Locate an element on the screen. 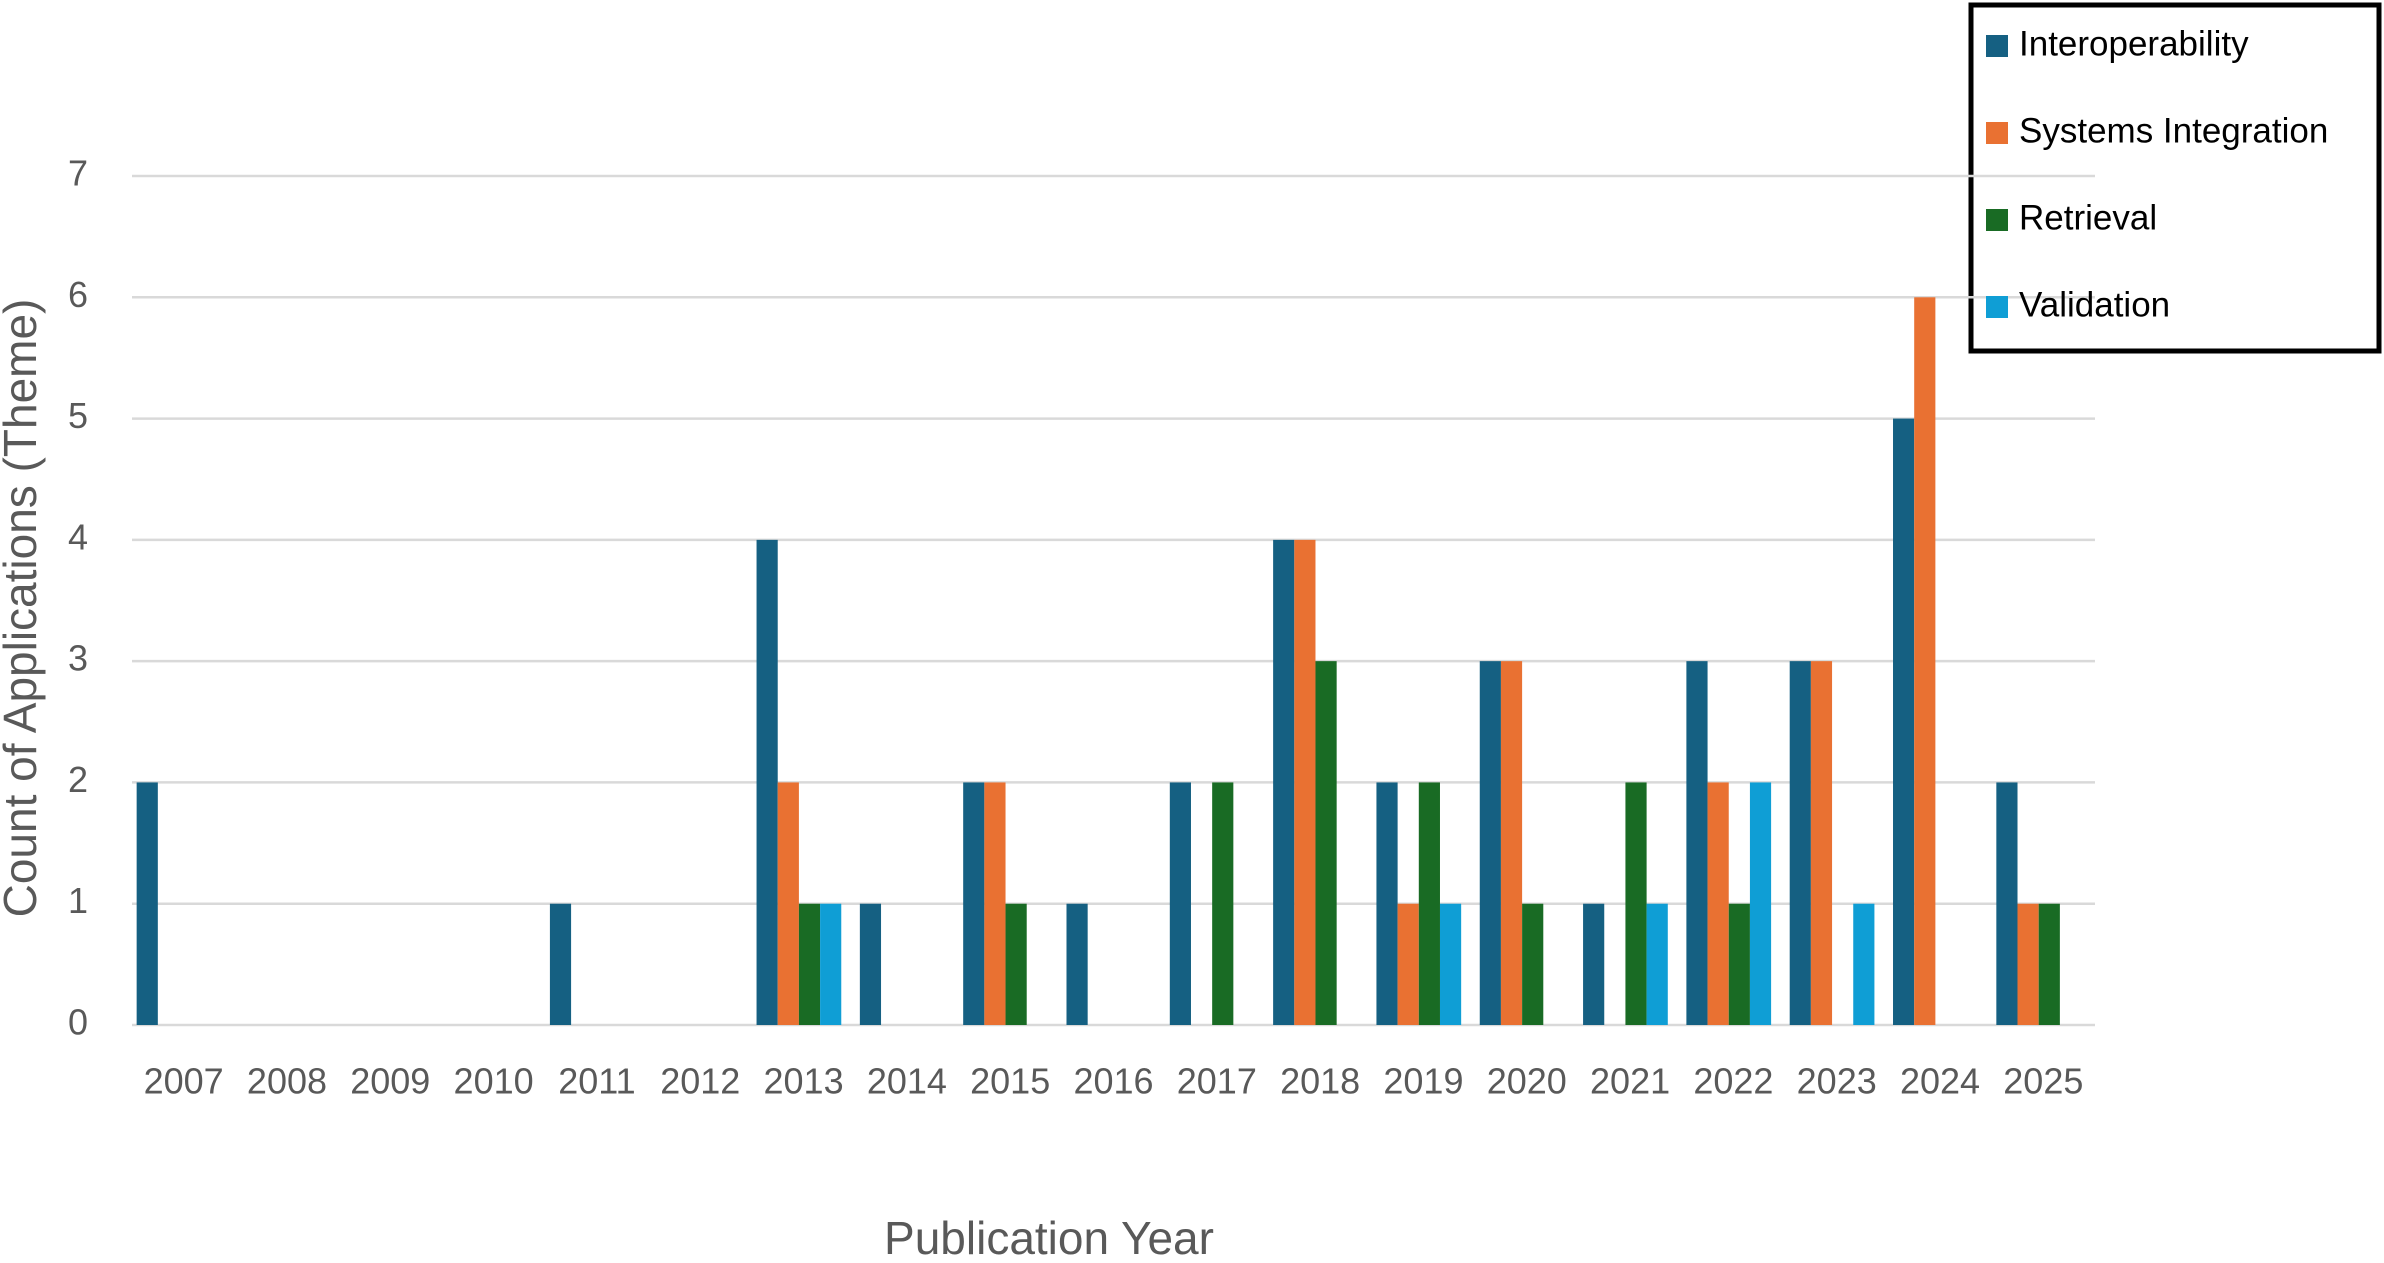  x-tick-label: 2014 is located at coordinates (907, 1081).